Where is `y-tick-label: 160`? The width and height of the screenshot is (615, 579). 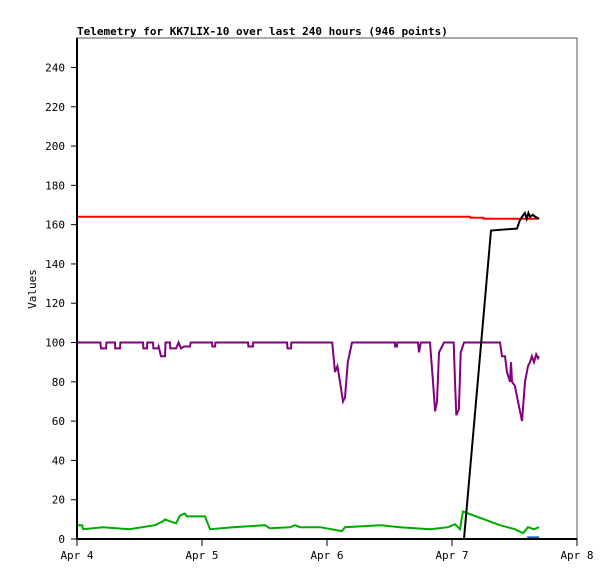
y-tick-label: 160 is located at coordinates (55, 225).